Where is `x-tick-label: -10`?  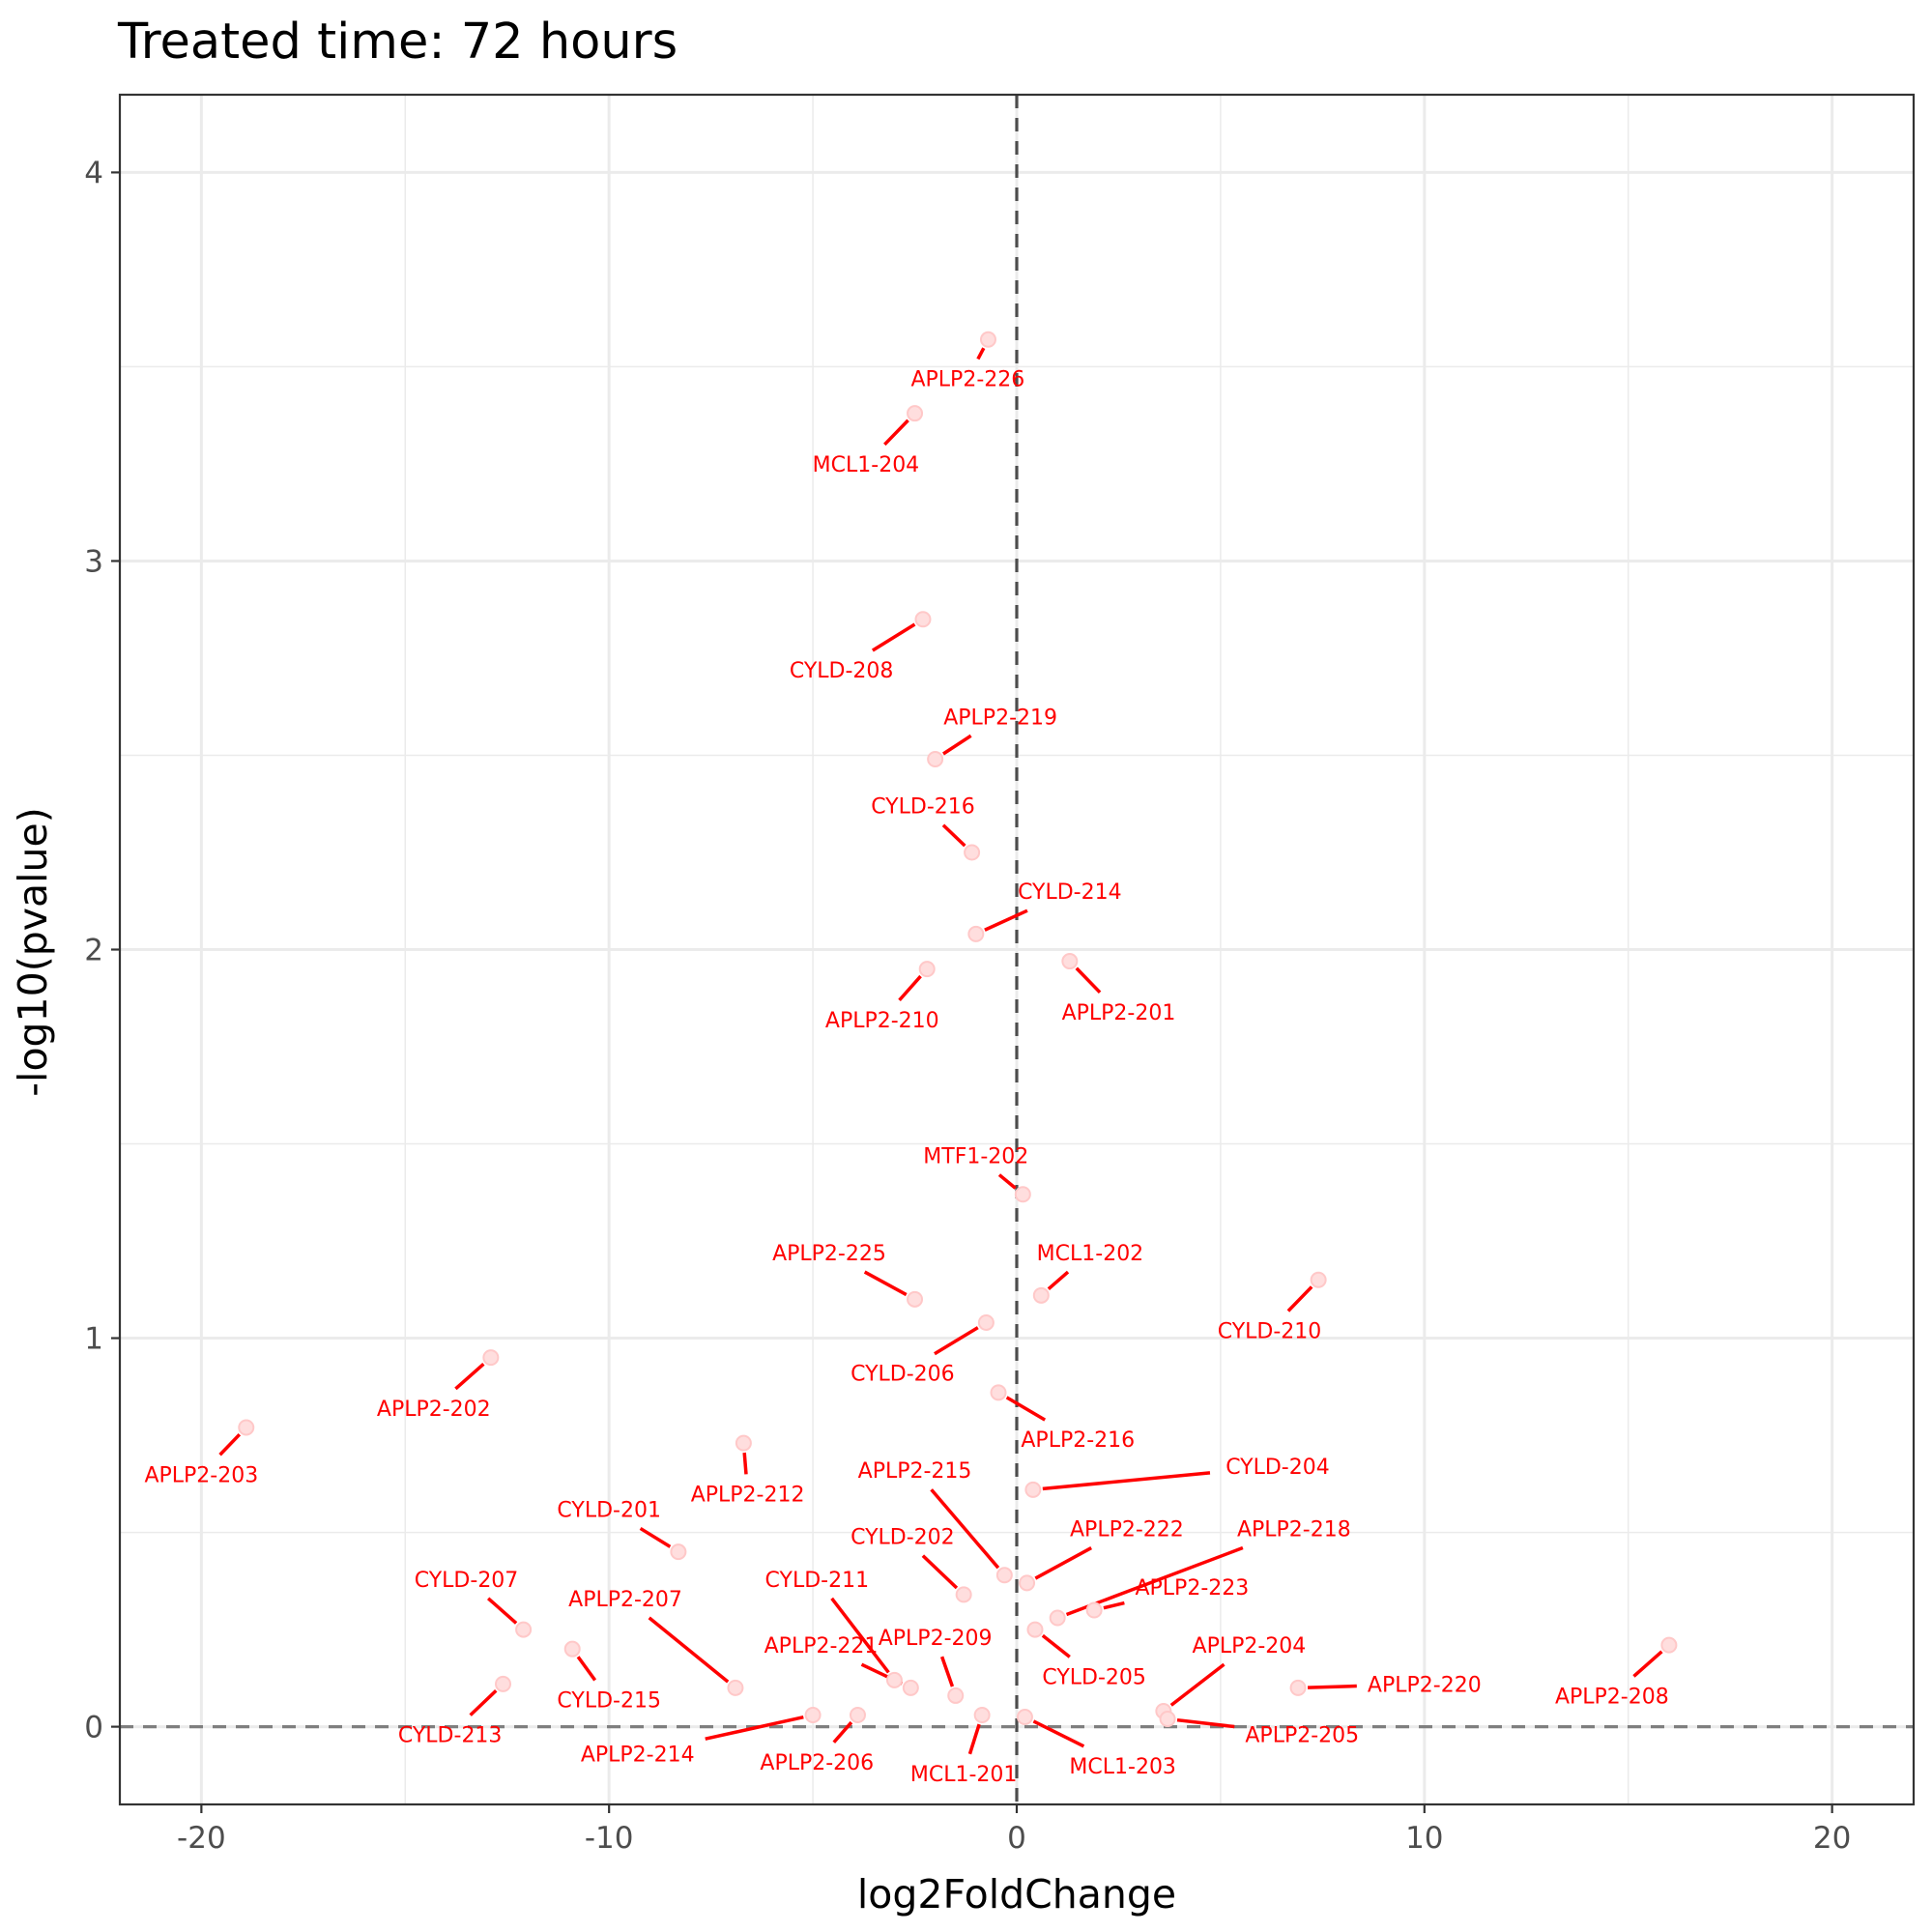
x-tick-label: -10 is located at coordinates (609, 1838).